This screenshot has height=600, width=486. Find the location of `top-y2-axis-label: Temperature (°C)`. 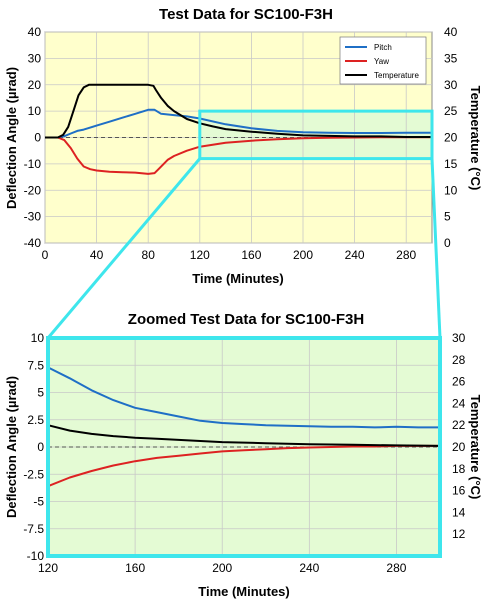

top-y2-axis-label: Temperature (°C) is located at coordinates (475, 138).